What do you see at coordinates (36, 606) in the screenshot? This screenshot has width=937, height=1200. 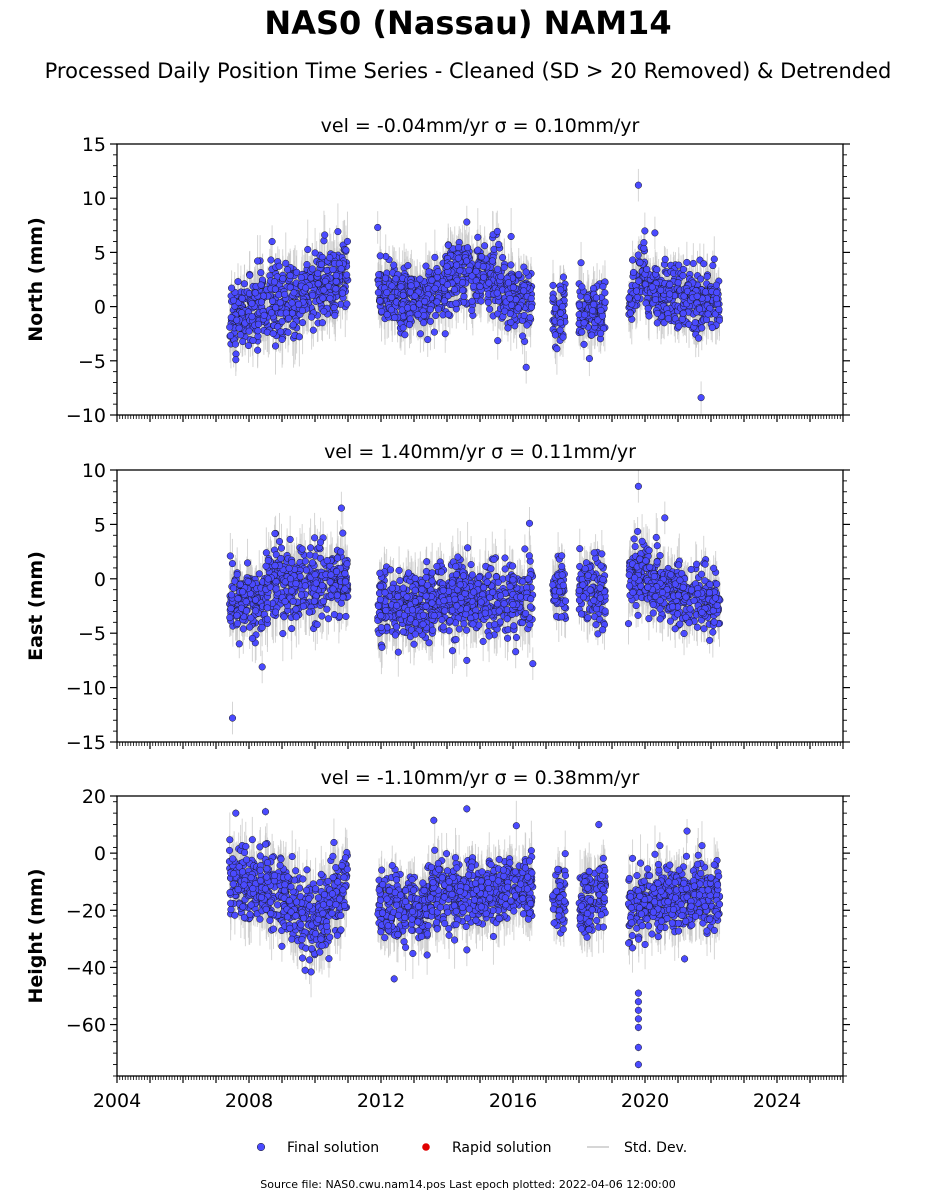 I see `y-axis-label: East (mm)` at bounding box center [36, 606].